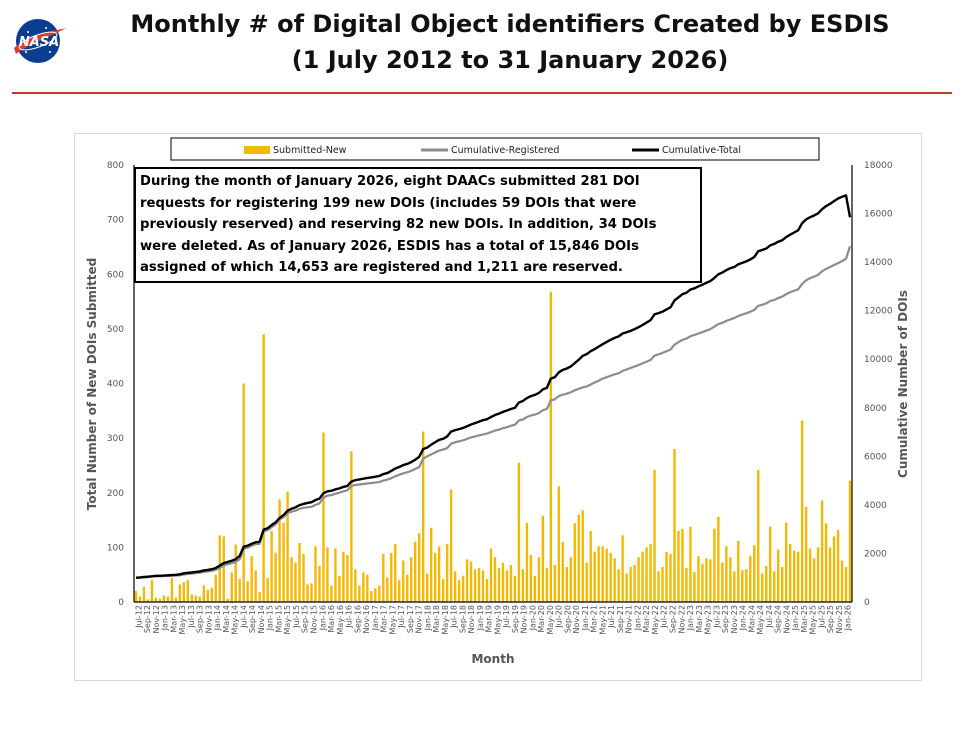  I want to click on x-tick-Nov-12: Nov-12, so click(156, 619).